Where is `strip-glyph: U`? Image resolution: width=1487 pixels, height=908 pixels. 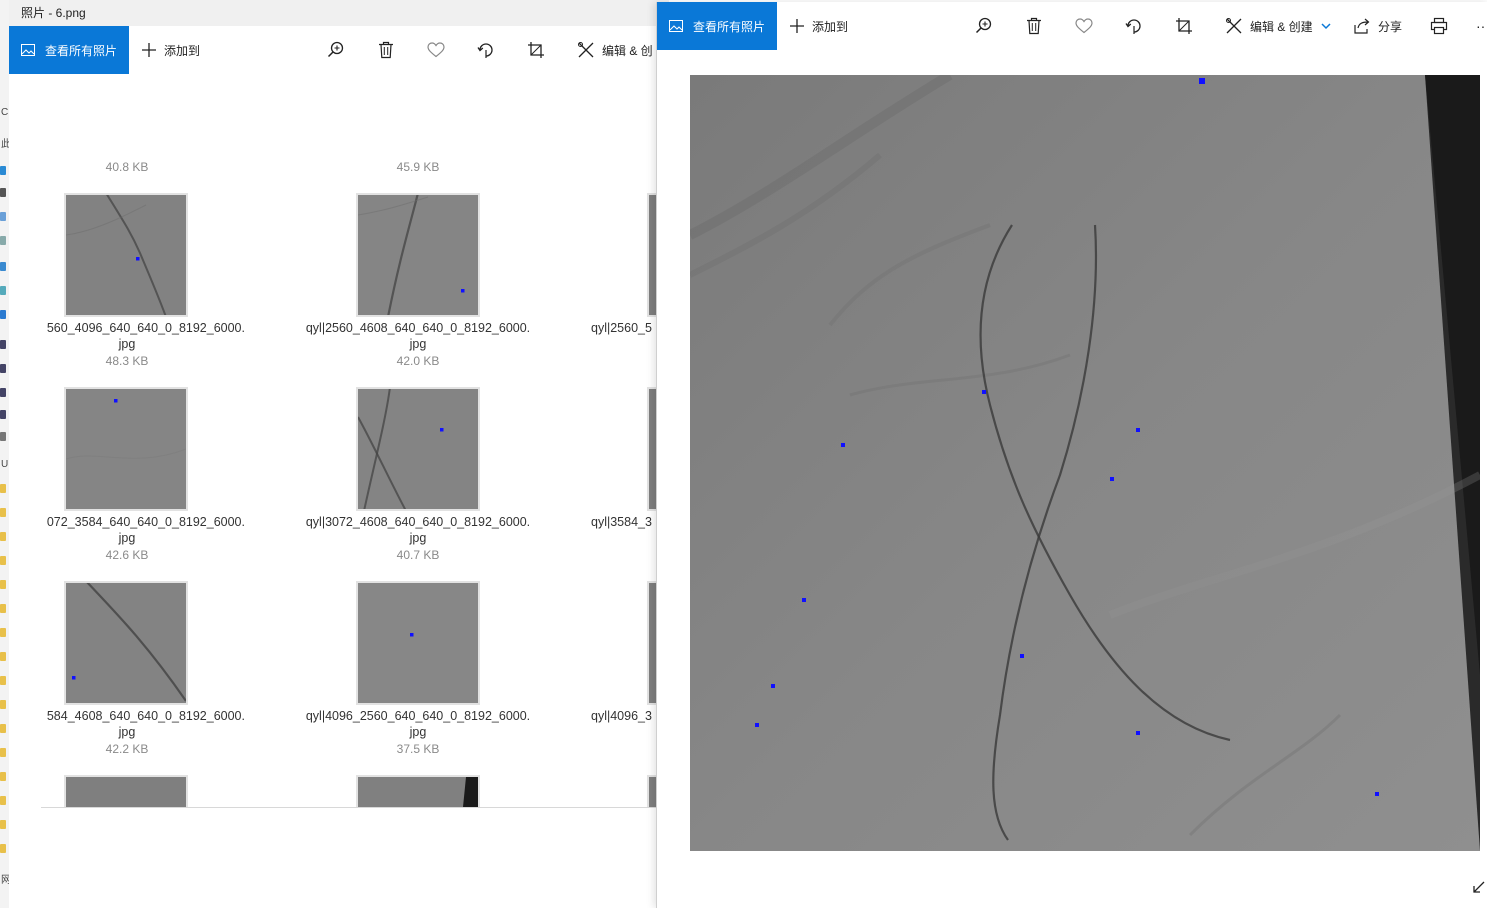 strip-glyph: U is located at coordinates (5, 464).